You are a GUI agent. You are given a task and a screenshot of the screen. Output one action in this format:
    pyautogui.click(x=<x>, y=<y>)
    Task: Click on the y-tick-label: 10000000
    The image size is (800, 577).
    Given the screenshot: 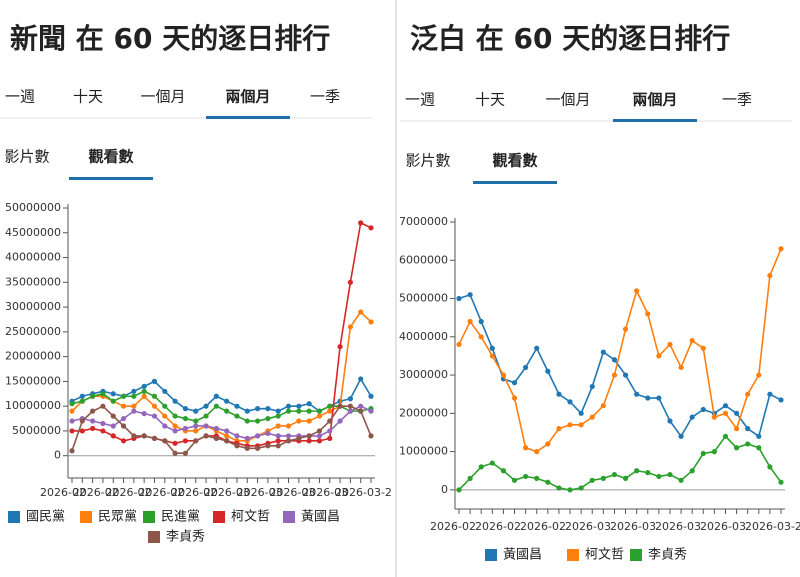 What is the action you would take?
    pyautogui.click(x=33, y=405)
    